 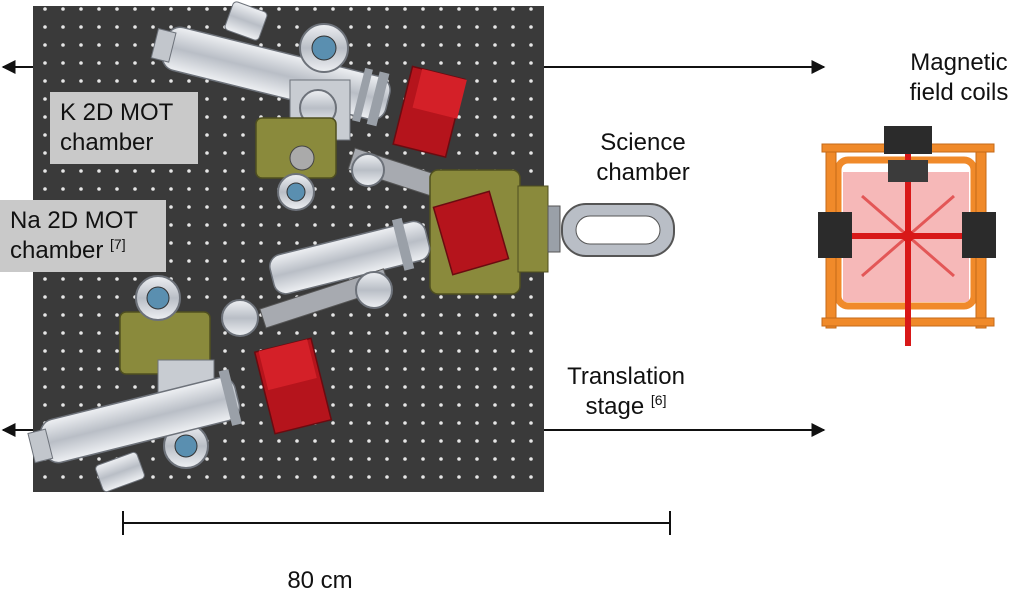 I want to click on translation-stage-reference: [6], so click(x=658, y=400).